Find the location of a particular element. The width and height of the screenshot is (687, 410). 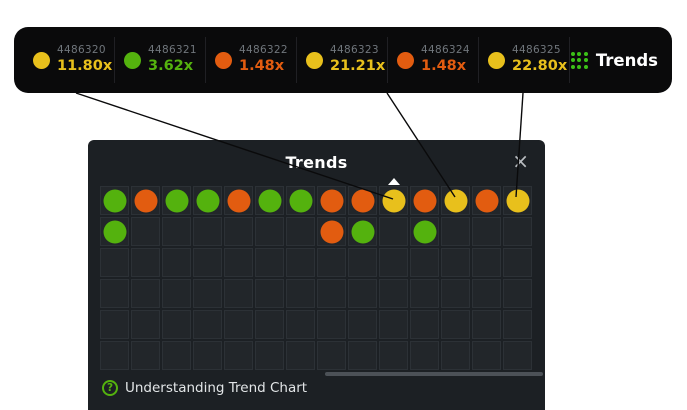

round-item: 4486325 22.80x is located at coordinates (524, 60).